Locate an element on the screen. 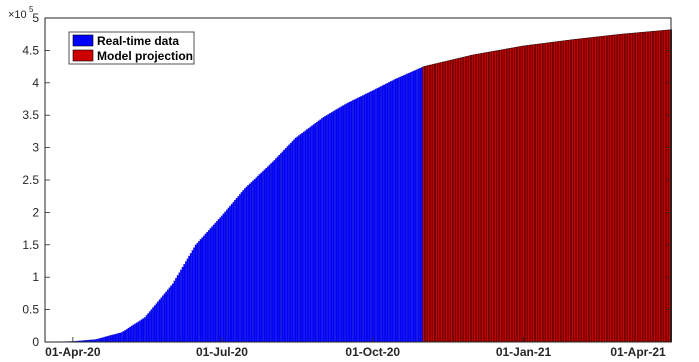  x-tick-label: 01-Apr-21 is located at coordinates (638, 352).